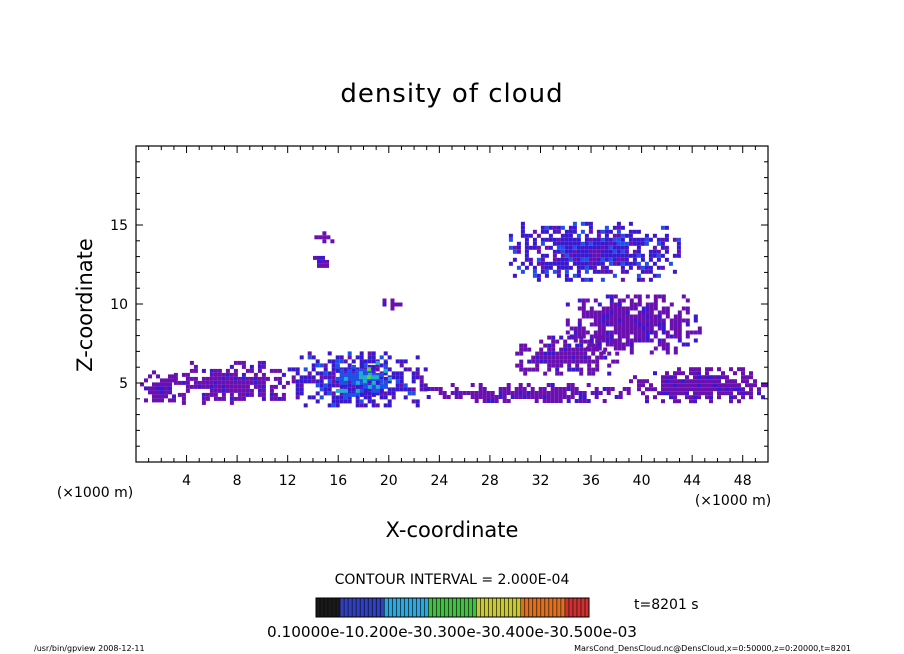 The width and height of the screenshot is (904, 654). Describe the element at coordinates (642, 481) in the screenshot. I see `x-tick-label: 40` at that location.